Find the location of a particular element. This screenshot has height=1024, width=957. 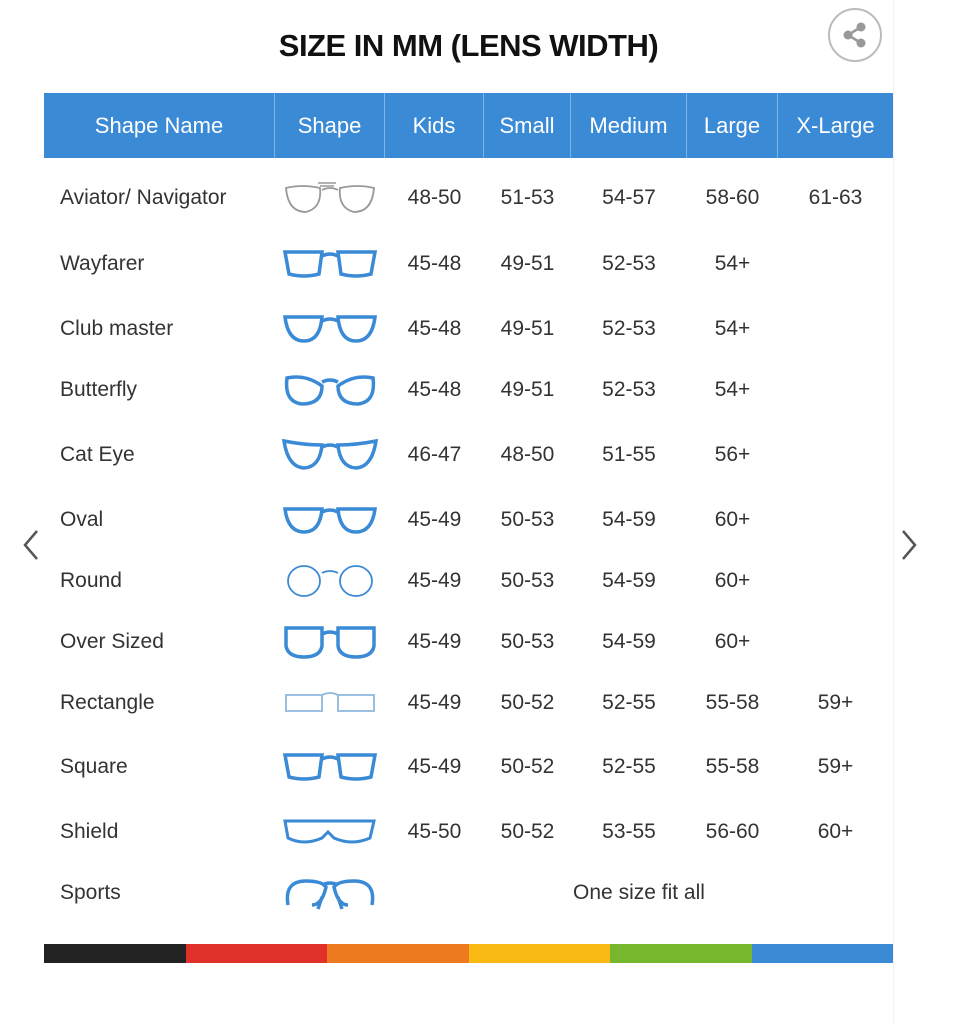

table-row: Sports One size fit all is located at coordinates (468, 893).